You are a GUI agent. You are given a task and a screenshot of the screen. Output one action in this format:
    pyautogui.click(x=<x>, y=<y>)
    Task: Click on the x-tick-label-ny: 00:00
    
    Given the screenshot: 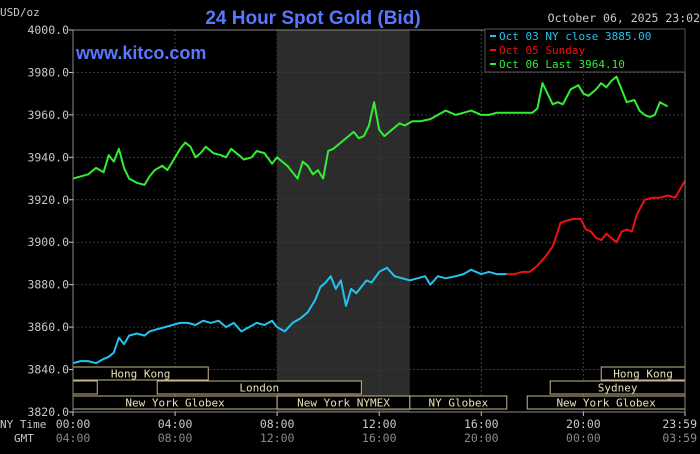 What is the action you would take?
    pyautogui.click(x=73, y=424)
    